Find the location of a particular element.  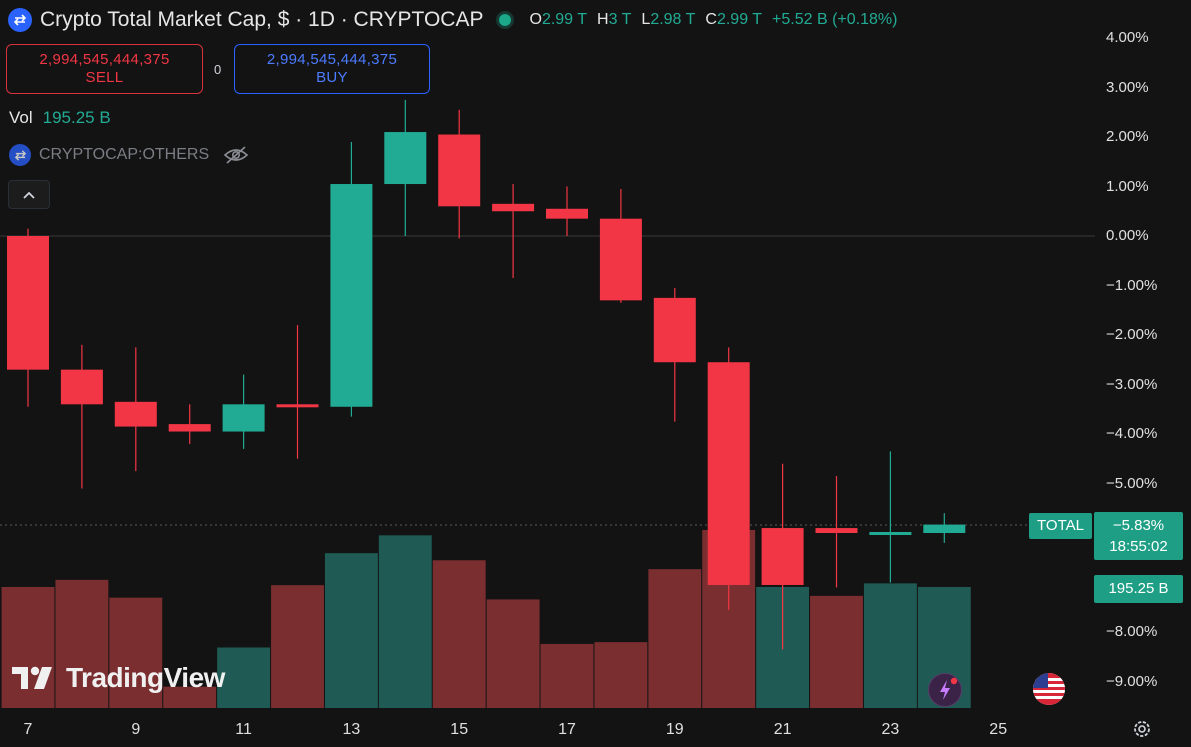

symbol-tag: TOTAL is located at coordinates (1060, 526).